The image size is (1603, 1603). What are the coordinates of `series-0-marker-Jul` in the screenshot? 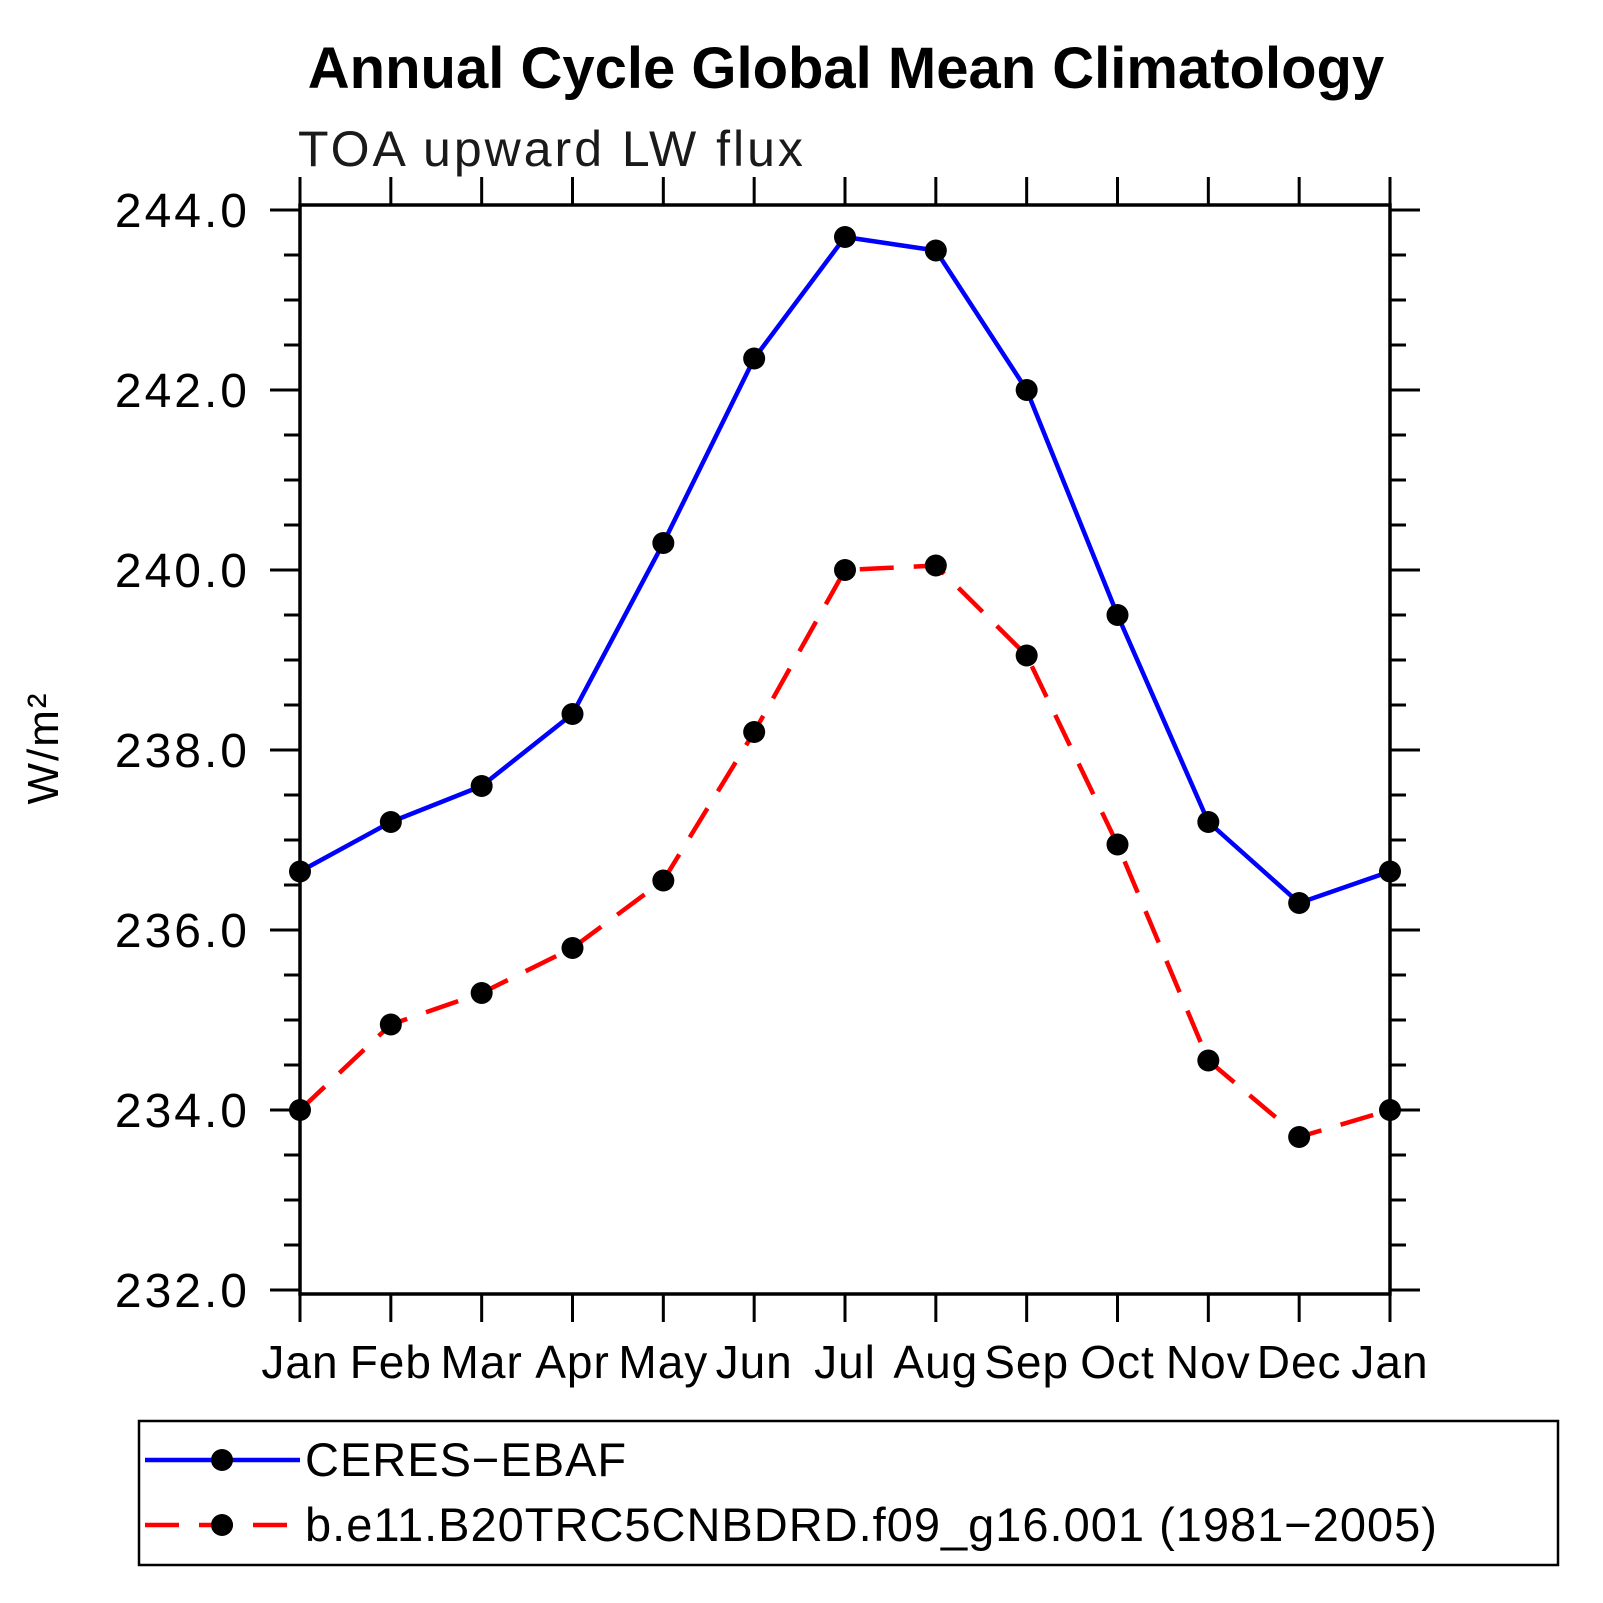 It's located at (845, 237).